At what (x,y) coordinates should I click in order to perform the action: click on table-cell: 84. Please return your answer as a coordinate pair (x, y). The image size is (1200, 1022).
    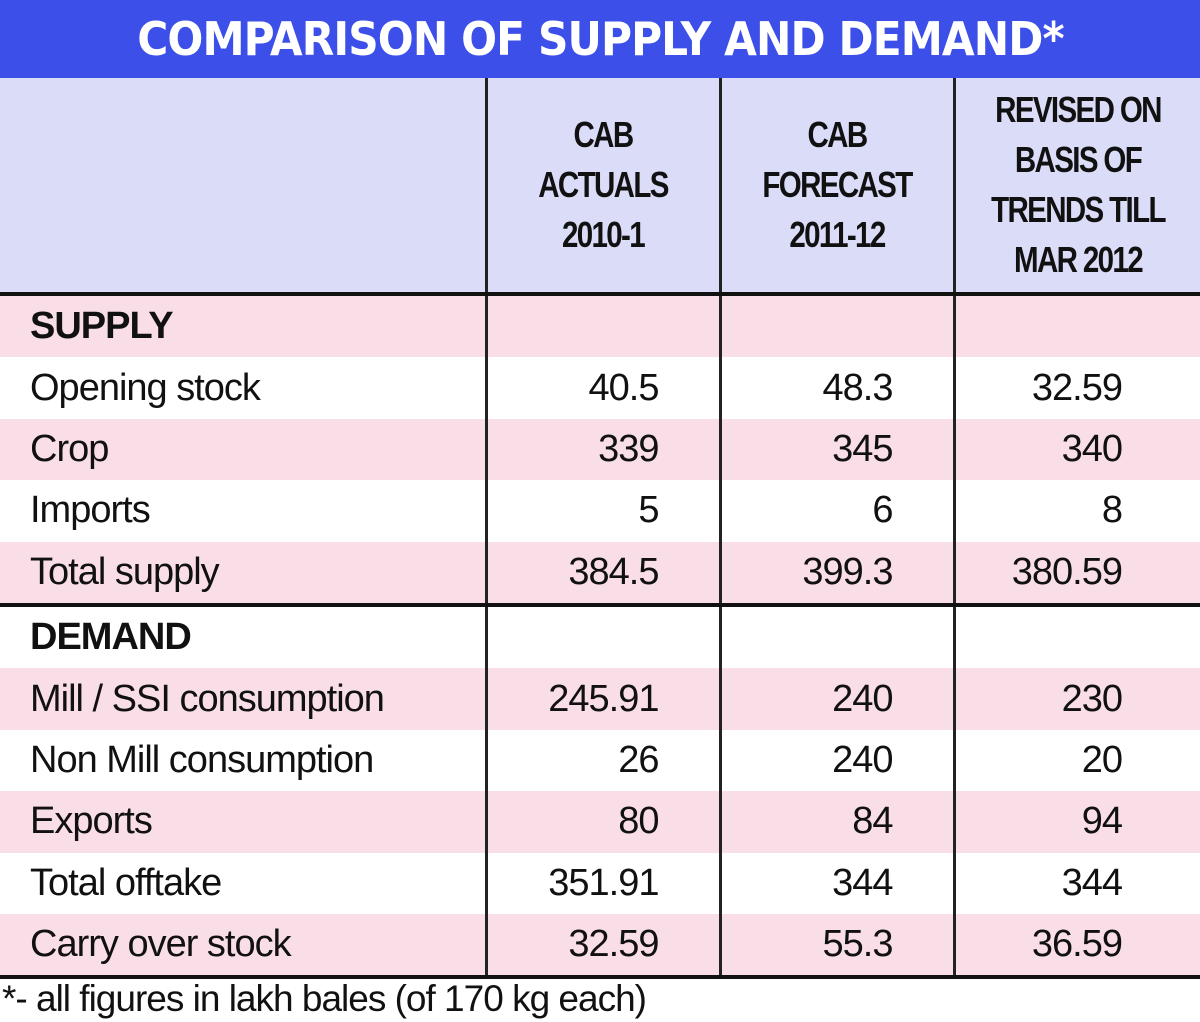
    Looking at the image, I should click on (836, 822).